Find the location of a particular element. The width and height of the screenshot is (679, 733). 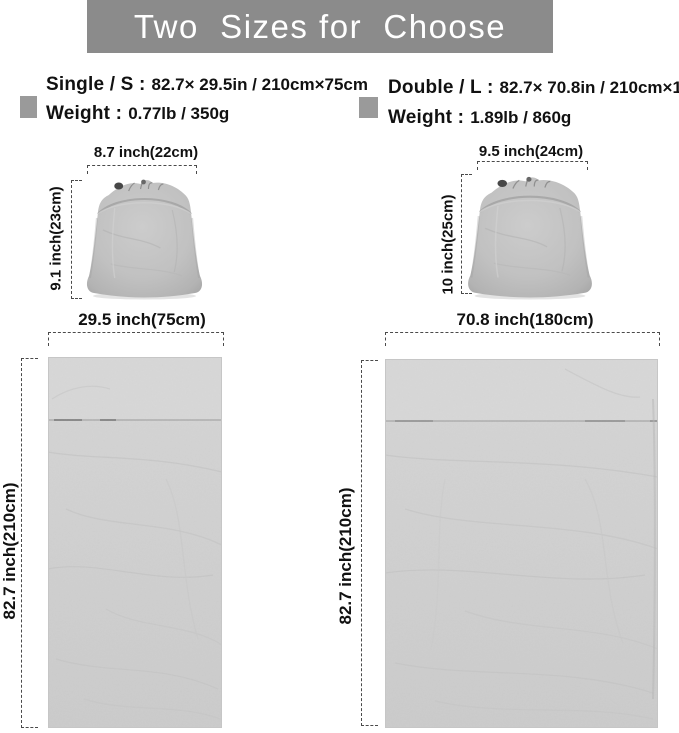

single-size-label: Single / S : is located at coordinates (96, 84).